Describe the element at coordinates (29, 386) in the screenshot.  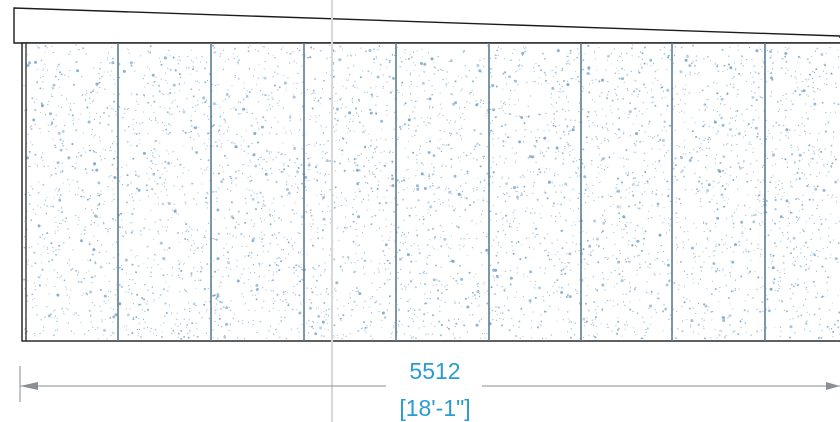
I see `dimension-arrow-left` at that location.